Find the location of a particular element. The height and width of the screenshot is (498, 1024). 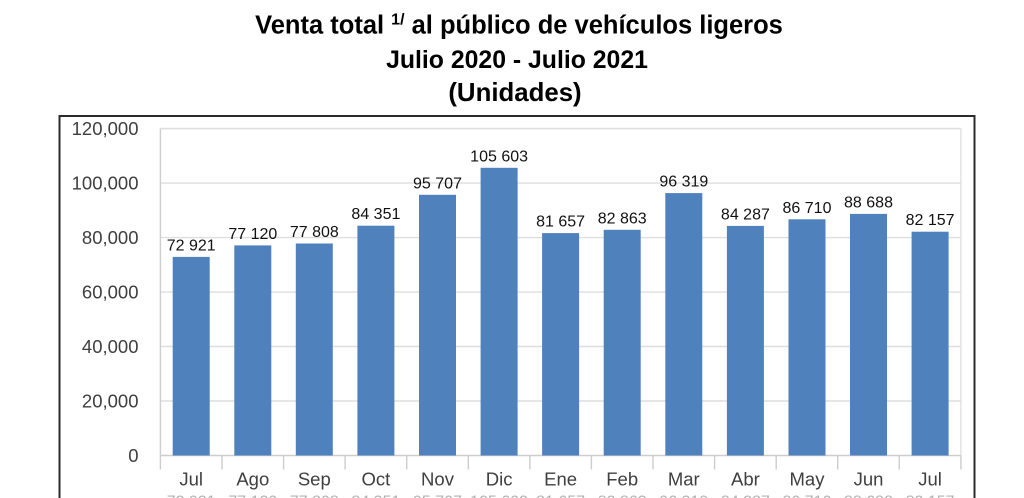

svg-text: 80,000 is located at coordinates (110, 237).